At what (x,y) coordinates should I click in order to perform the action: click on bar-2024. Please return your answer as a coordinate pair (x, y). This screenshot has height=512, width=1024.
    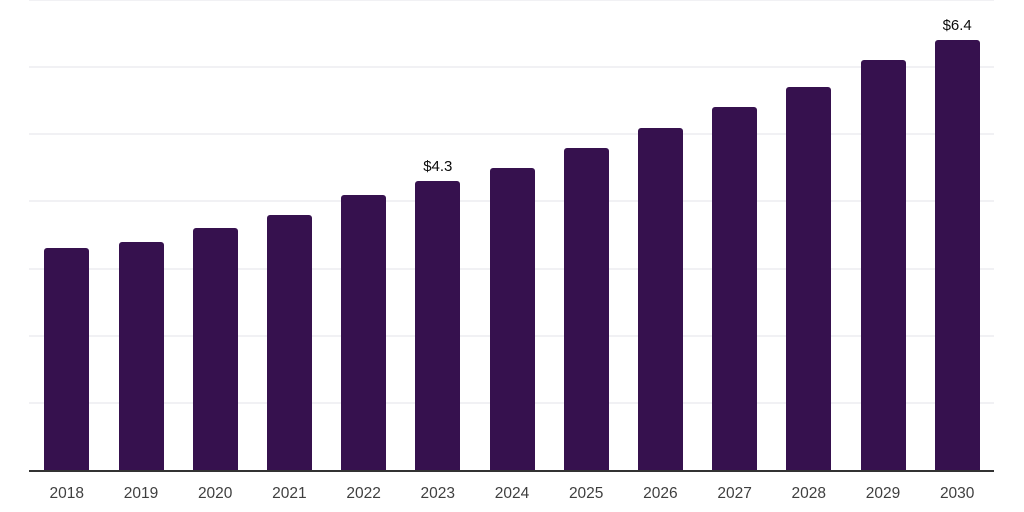
    Looking at the image, I should click on (512, 318).